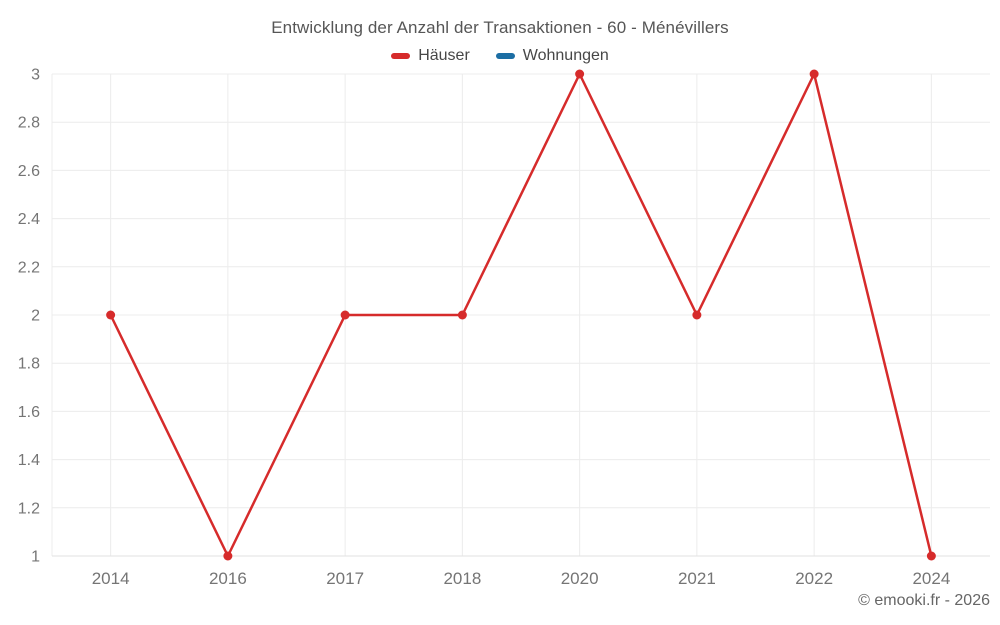 This screenshot has width=1000, height=625. Describe the element at coordinates (505, 56) in the screenshot. I see `wohnungen-series-swatch-icon` at that location.